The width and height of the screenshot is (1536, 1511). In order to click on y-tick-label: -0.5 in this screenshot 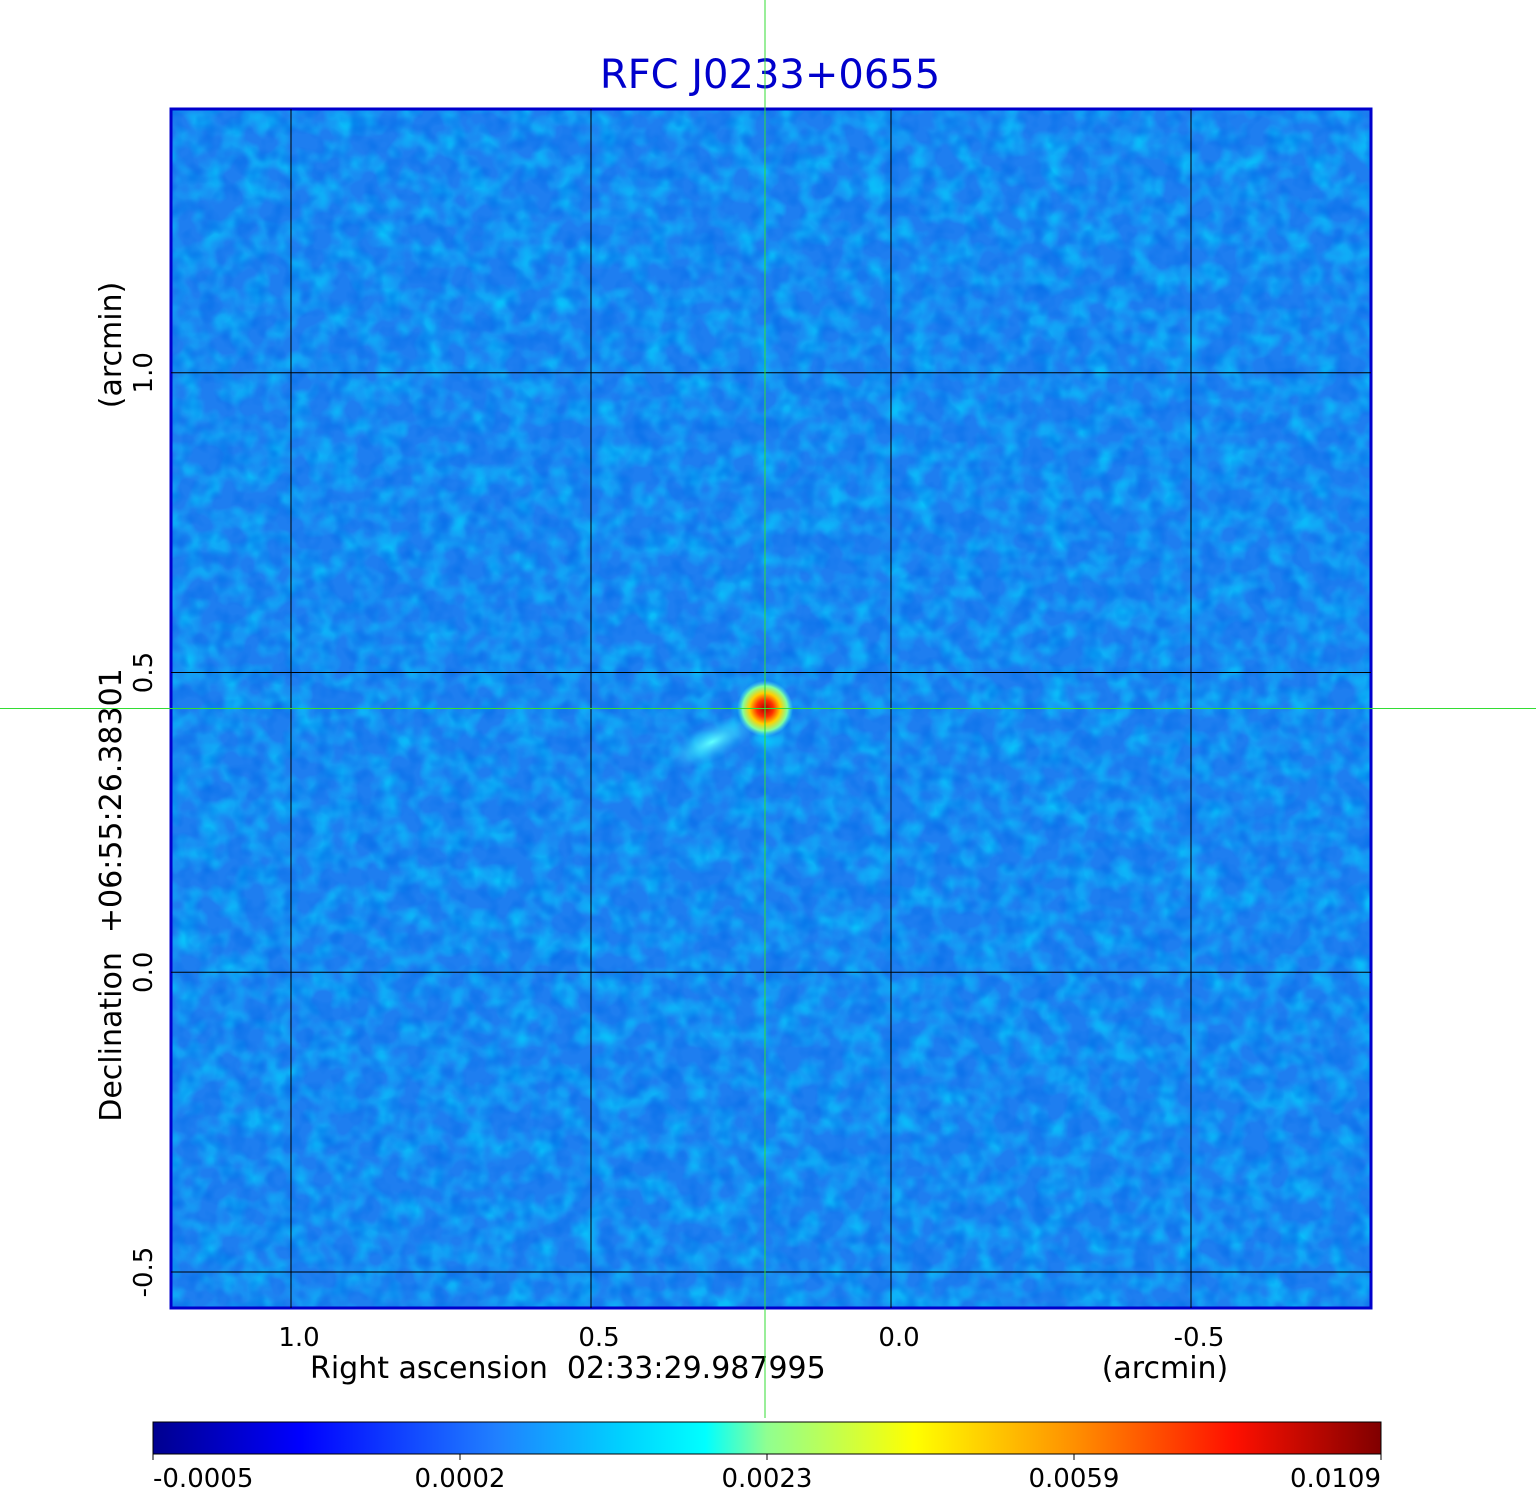, I will do `click(144, 1272)`.